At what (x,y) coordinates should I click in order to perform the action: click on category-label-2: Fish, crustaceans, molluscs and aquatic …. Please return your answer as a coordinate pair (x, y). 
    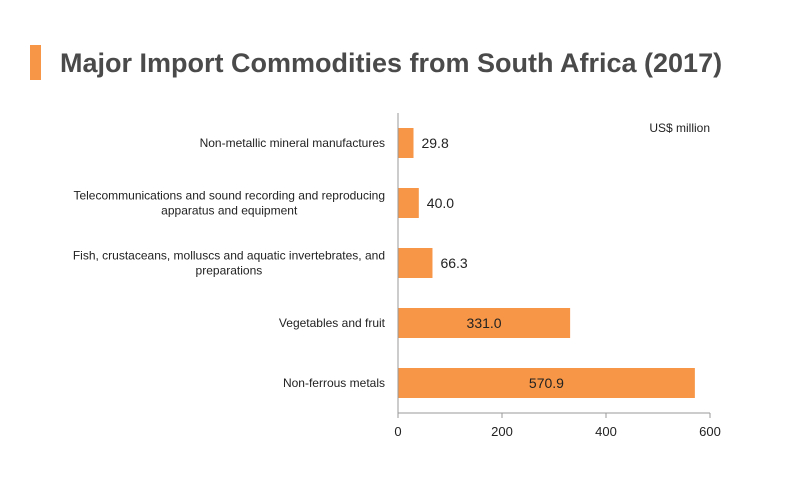
    Looking at the image, I should click on (229, 263).